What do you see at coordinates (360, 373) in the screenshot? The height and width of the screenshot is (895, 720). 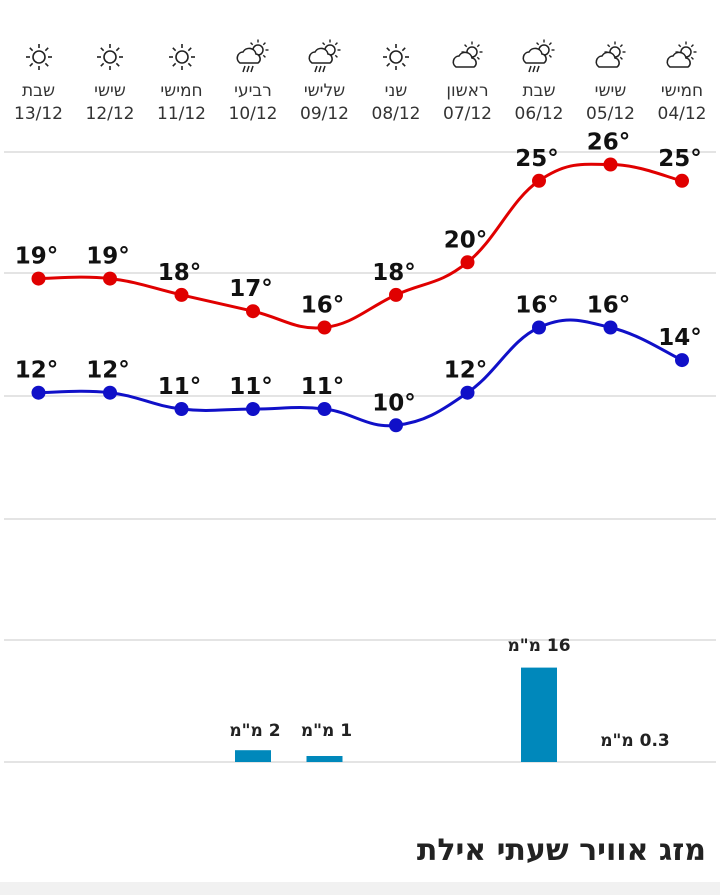 I see `min-temp-line` at bounding box center [360, 373].